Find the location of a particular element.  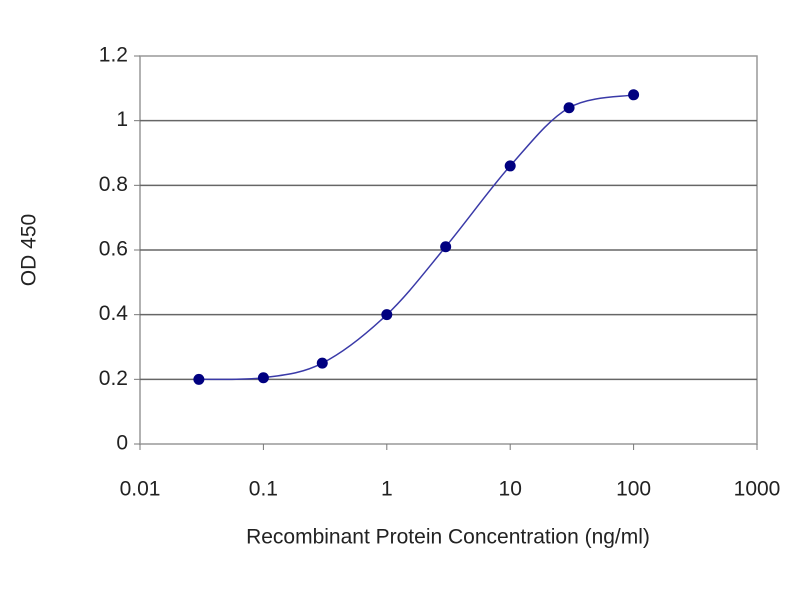

y-tick-label: 1 is located at coordinates (122, 119).